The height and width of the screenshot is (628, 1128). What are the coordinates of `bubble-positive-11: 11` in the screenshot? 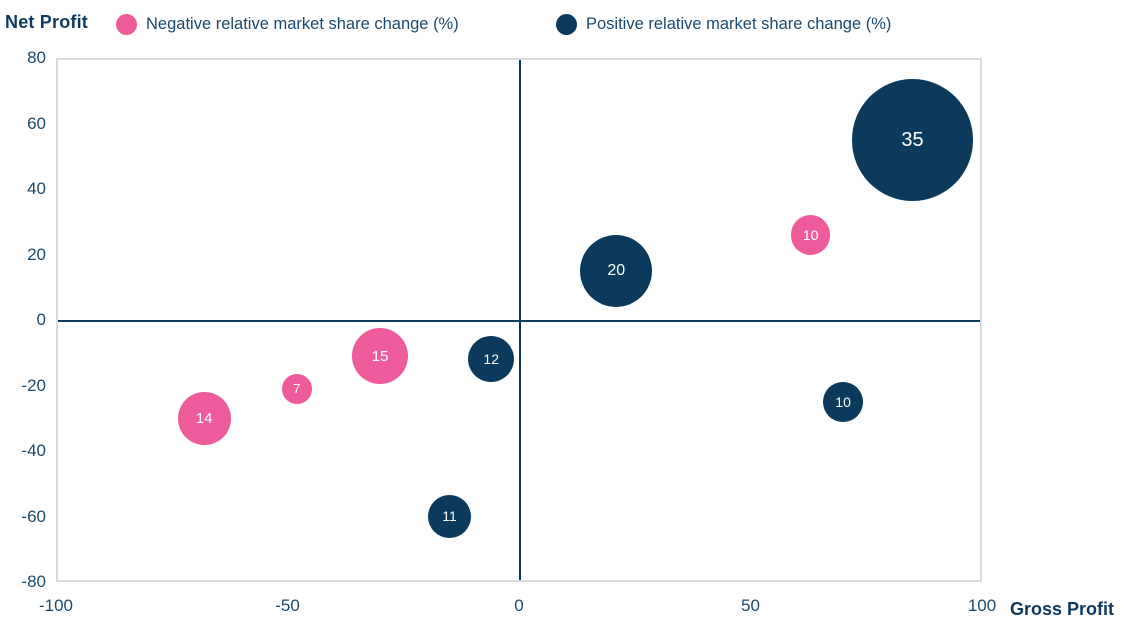 It's located at (449, 516).